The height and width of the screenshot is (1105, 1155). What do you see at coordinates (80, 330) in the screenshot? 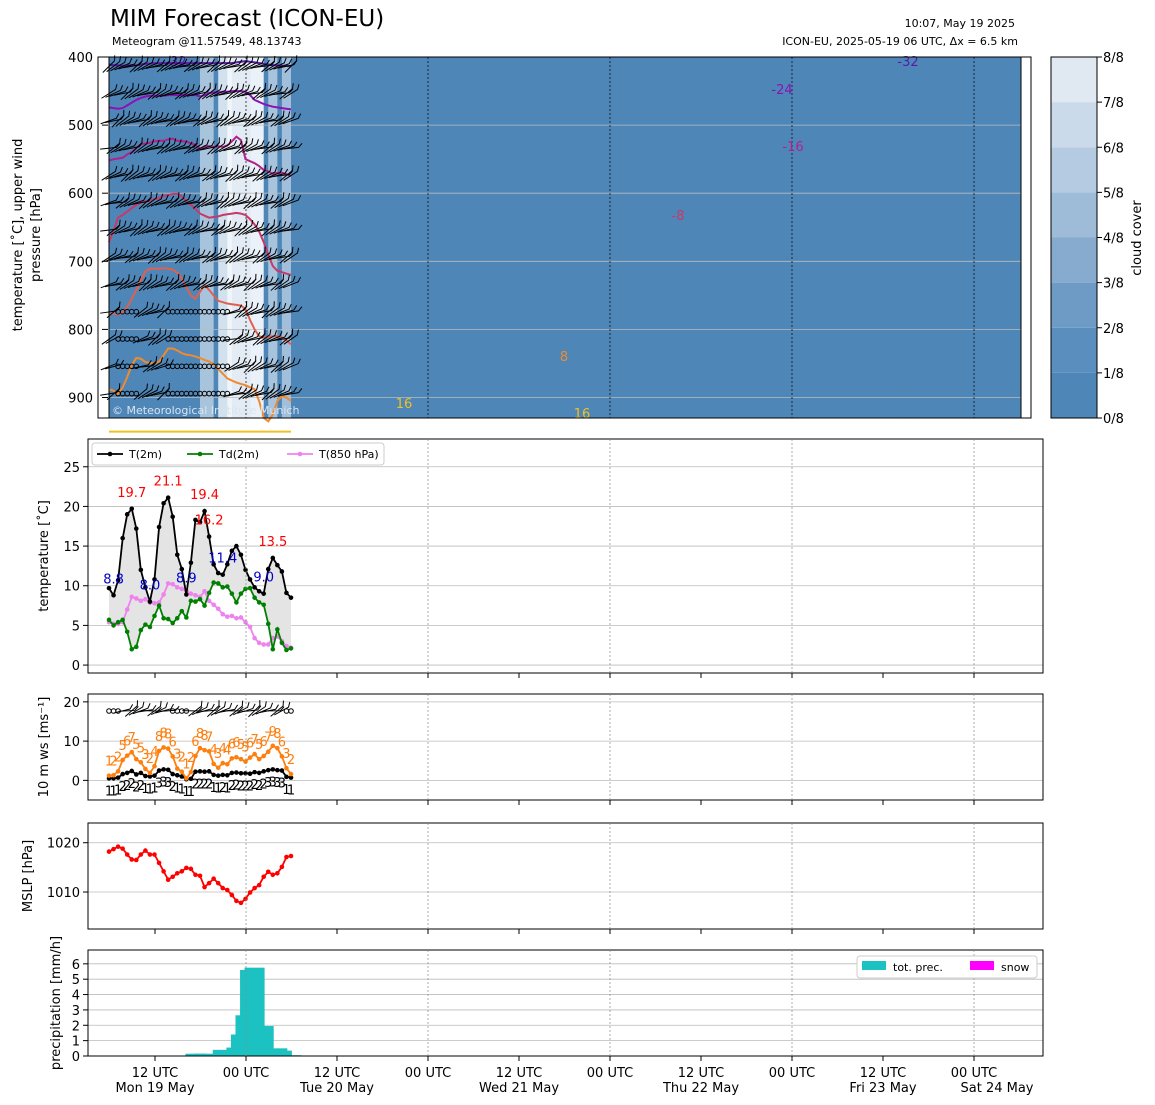
I see `y-tick-label: 800` at bounding box center [80, 330].